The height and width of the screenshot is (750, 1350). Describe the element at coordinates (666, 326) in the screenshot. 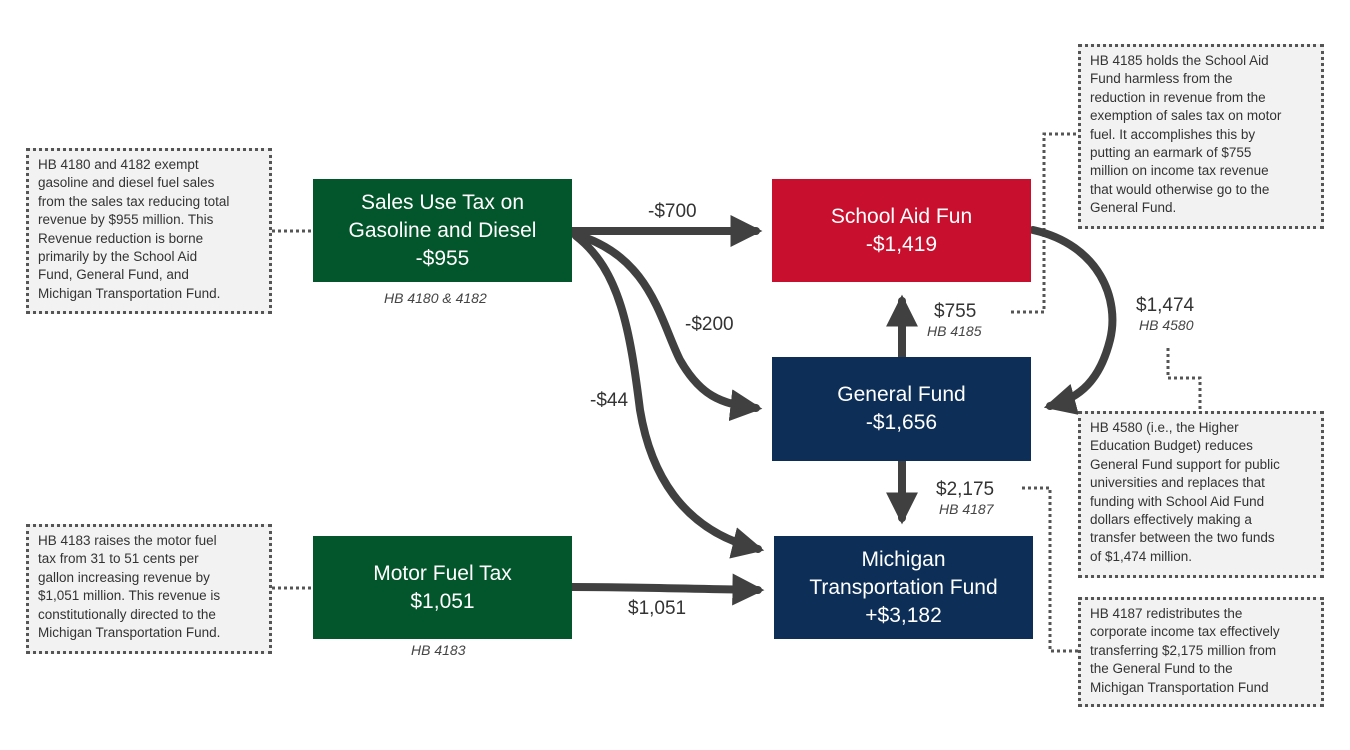

I see `arrow-sales-to-general` at that location.